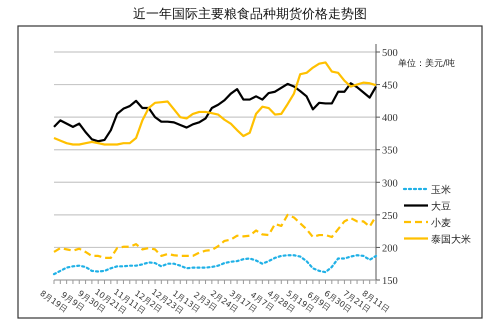 The width and height of the screenshot is (500, 328). I want to click on legend-label: 泰国大米, so click(451, 240).